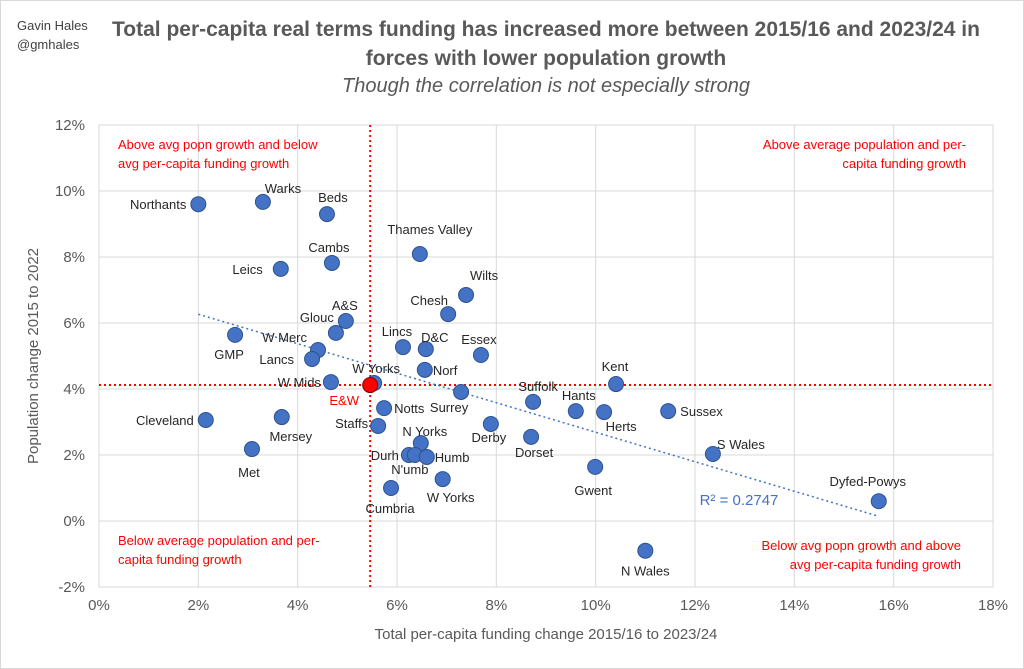 Image resolution: width=1024 pixels, height=669 pixels. Describe the element at coordinates (344, 400) in the screenshot. I see `reference-point-label: E&W` at that location.